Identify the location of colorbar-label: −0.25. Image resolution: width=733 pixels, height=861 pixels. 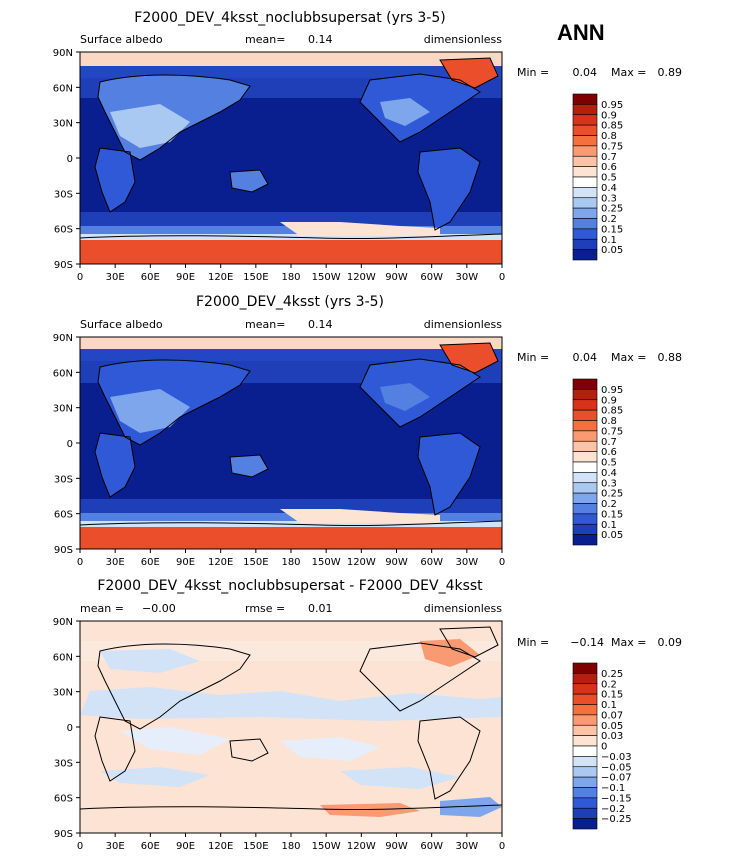
(616, 819).